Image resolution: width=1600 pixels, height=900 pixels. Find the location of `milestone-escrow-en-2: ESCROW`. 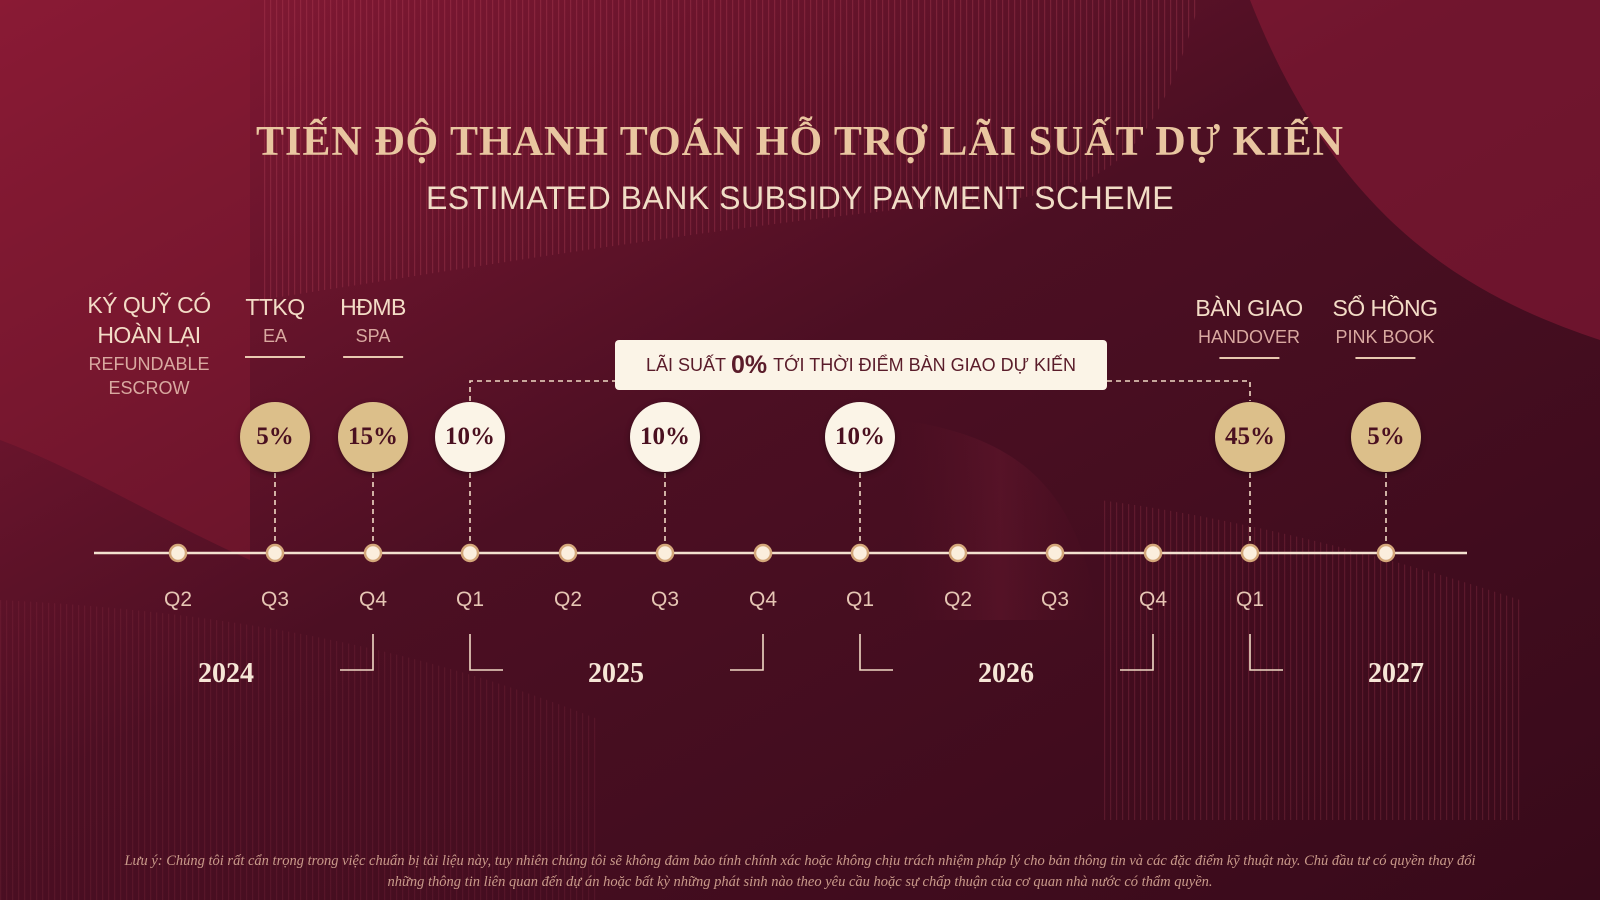

milestone-escrow-en-2: ESCROW is located at coordinates (149, 388).